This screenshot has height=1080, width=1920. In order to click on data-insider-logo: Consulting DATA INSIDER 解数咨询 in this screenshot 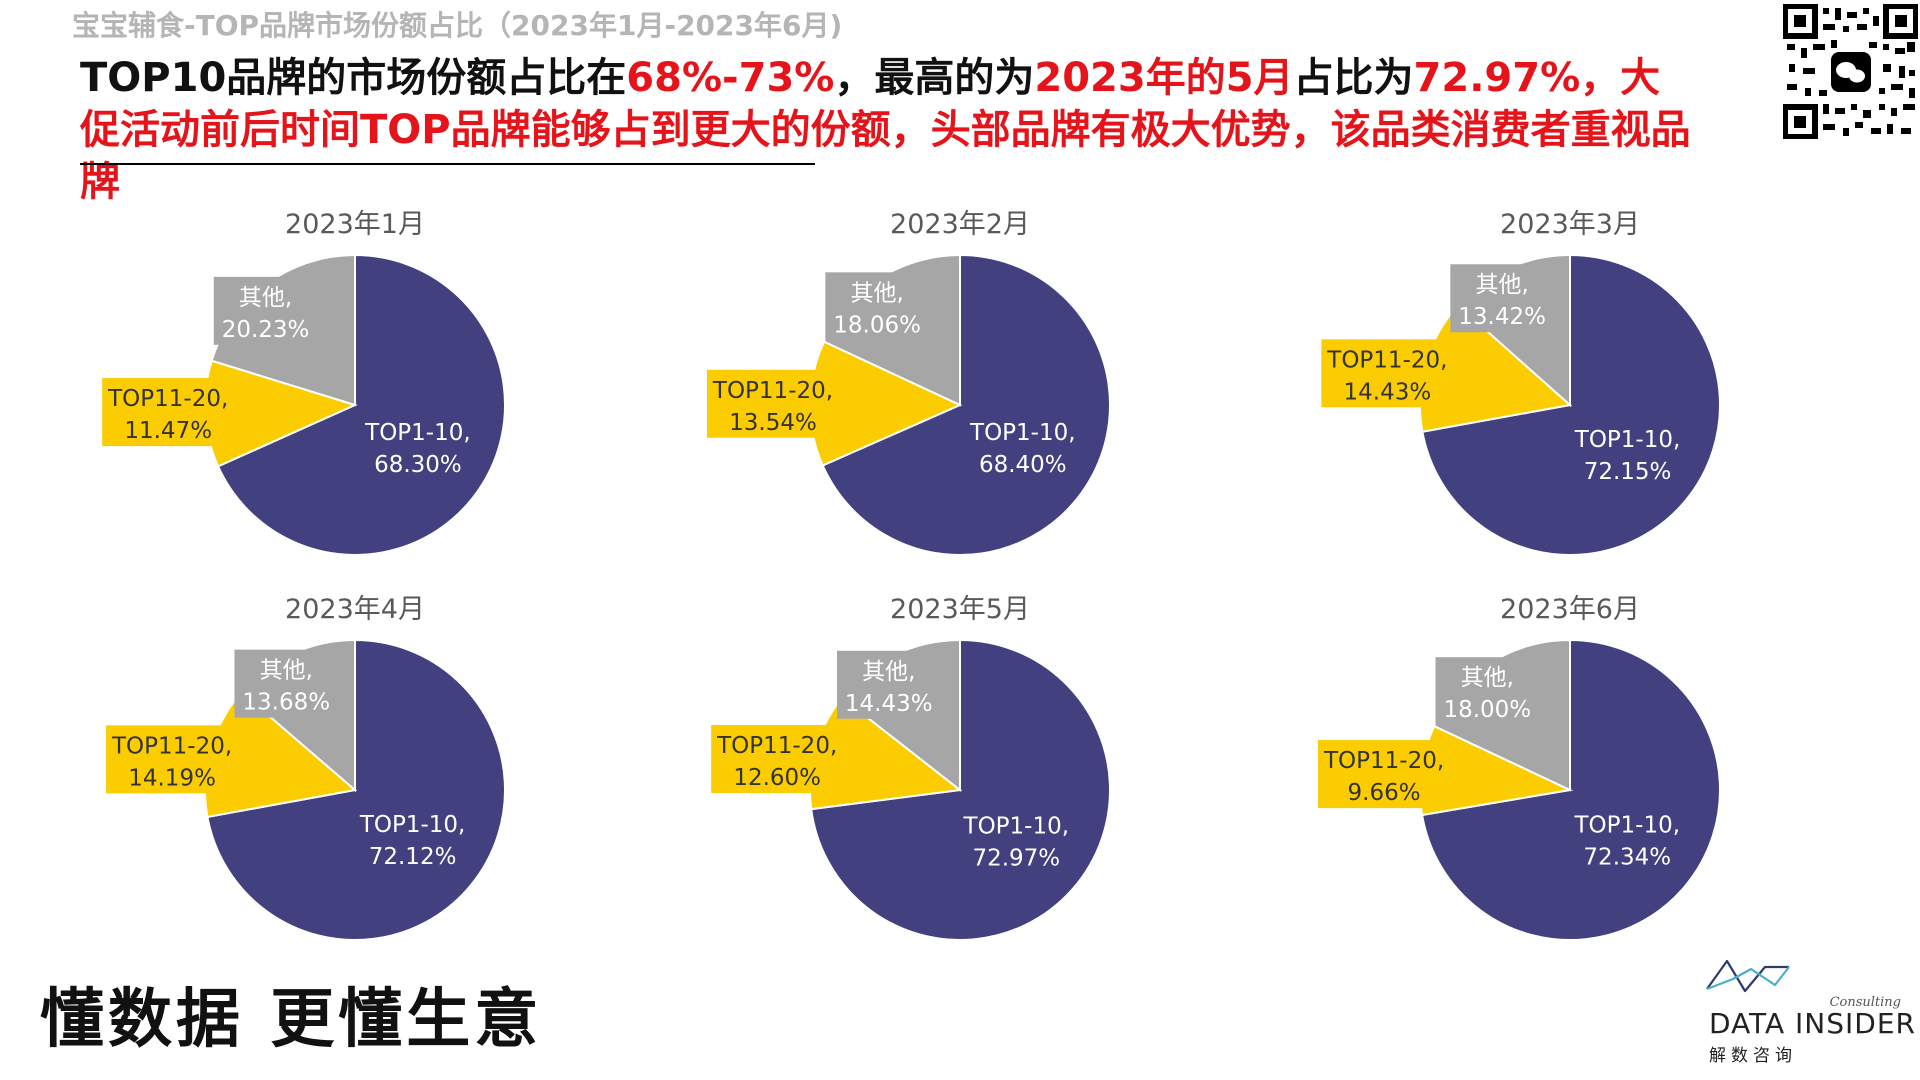, I will do `click(1810, 1010)`.